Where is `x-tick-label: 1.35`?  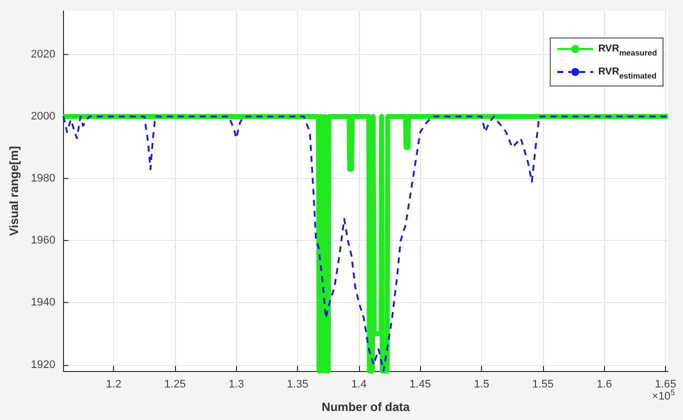 x-tick-label: 1.35 is located at coordinates (297, 384).